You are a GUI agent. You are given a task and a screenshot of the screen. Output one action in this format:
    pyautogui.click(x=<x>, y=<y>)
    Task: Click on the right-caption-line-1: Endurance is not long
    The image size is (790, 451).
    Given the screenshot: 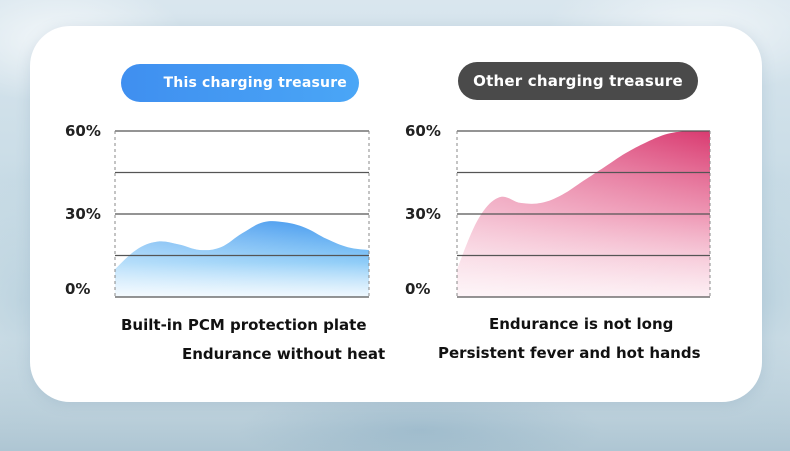 What is the action you would take?
    pyautogui.click(x=581, y=324)
    